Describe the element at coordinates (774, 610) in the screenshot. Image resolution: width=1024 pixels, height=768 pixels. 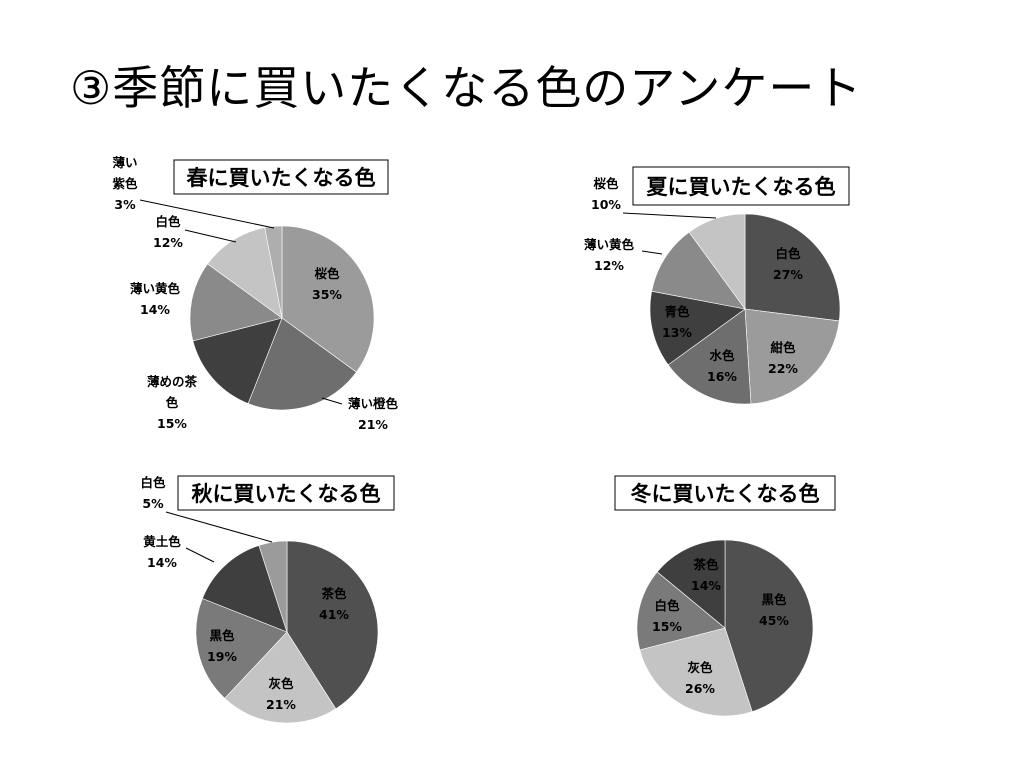
I see `slice-label: 黒色 45%` at that location.